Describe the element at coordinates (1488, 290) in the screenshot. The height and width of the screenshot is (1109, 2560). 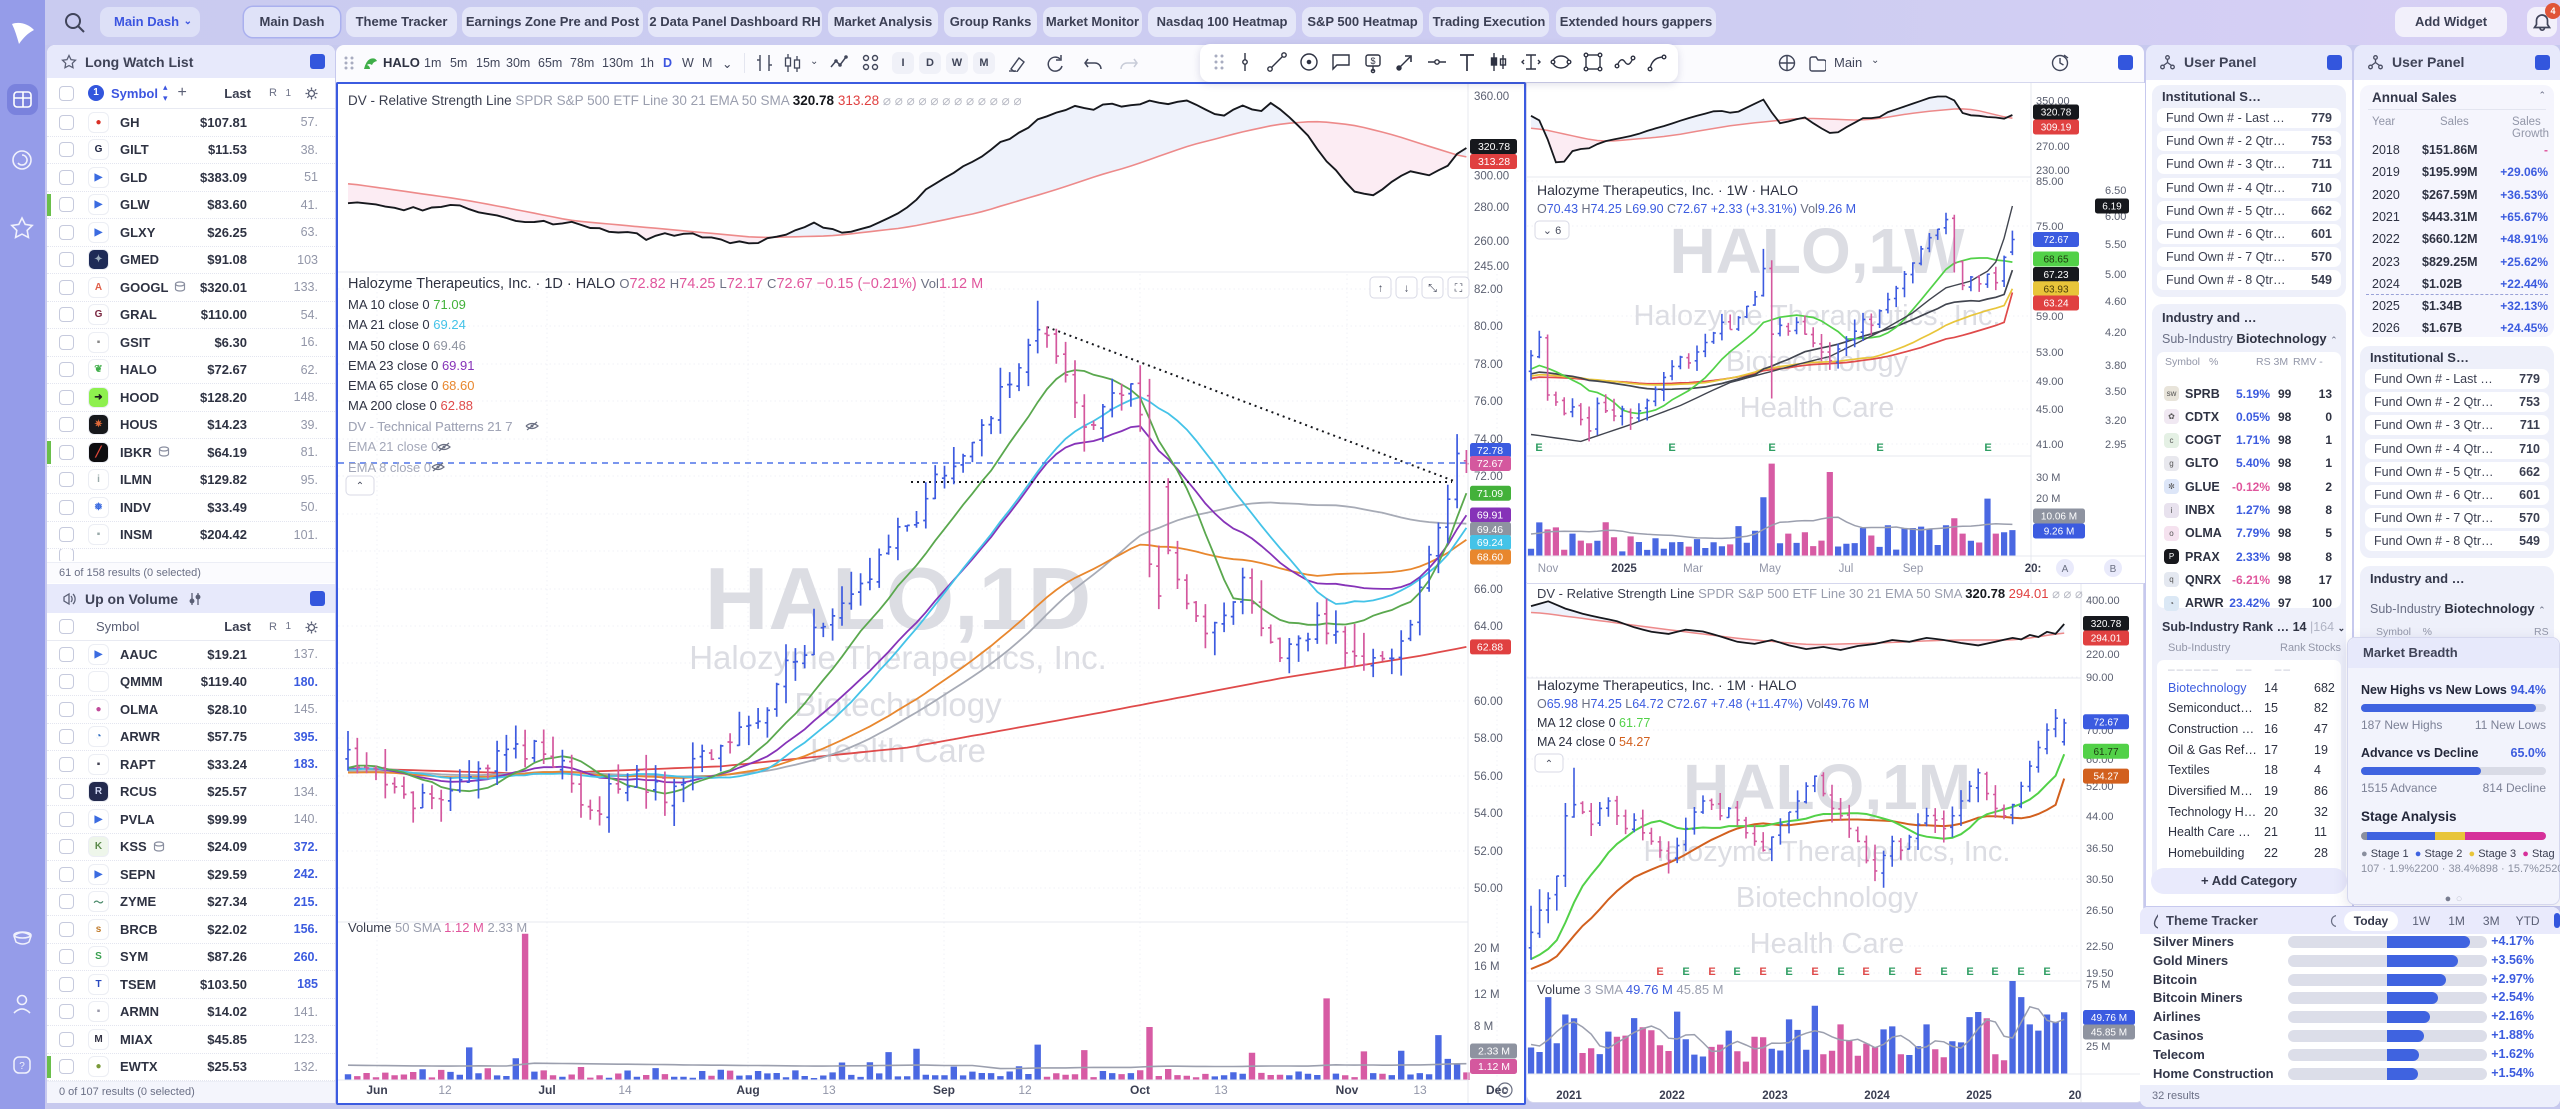
I see `svg-text: 82.00` at that location.